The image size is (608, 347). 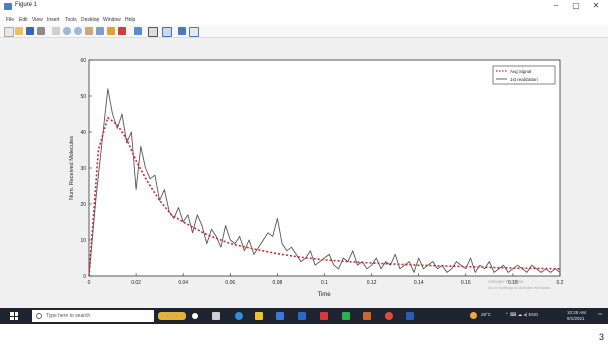 What do you see at coordinates (230, 283) in the screenshot?
I see `x-tick-label: 0.06` at bounding box center [230, 283].